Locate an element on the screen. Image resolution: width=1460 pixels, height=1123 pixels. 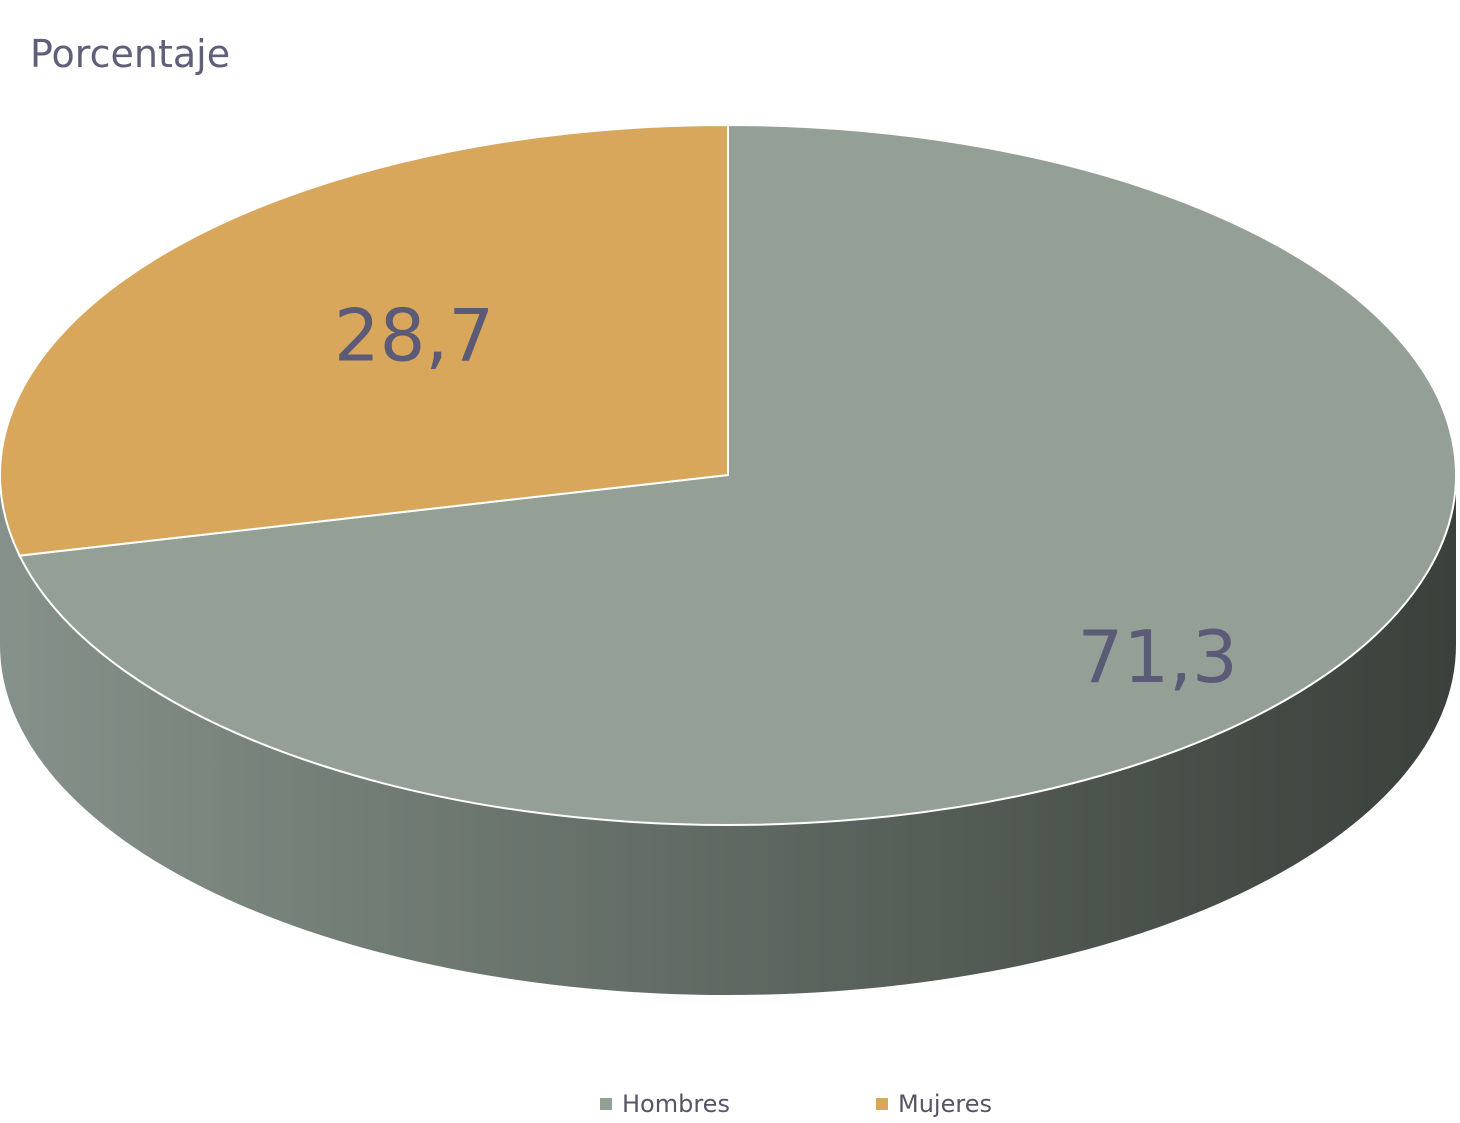
legend-item-mujeres: Mujeres is located at coordinates (934, 1104).